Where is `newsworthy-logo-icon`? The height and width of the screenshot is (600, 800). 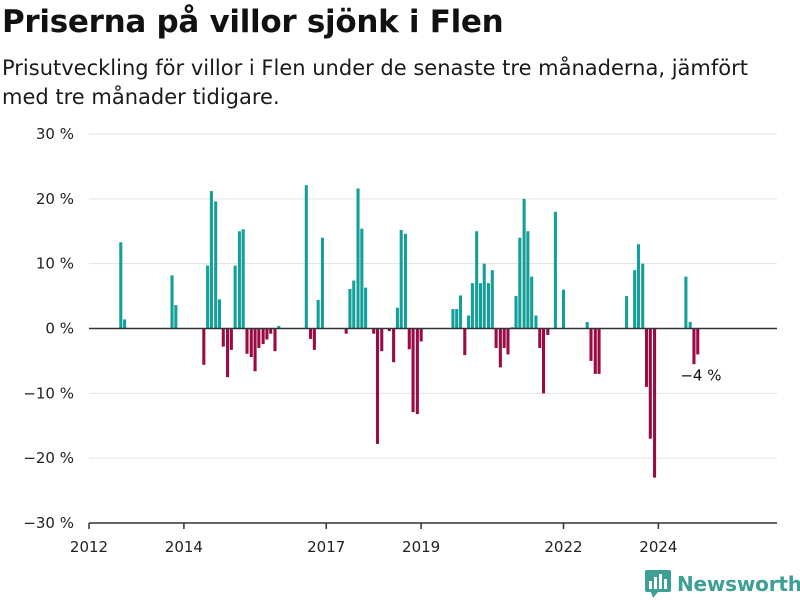 newsworthy-logo-icon is located at coordinates (658, 584).